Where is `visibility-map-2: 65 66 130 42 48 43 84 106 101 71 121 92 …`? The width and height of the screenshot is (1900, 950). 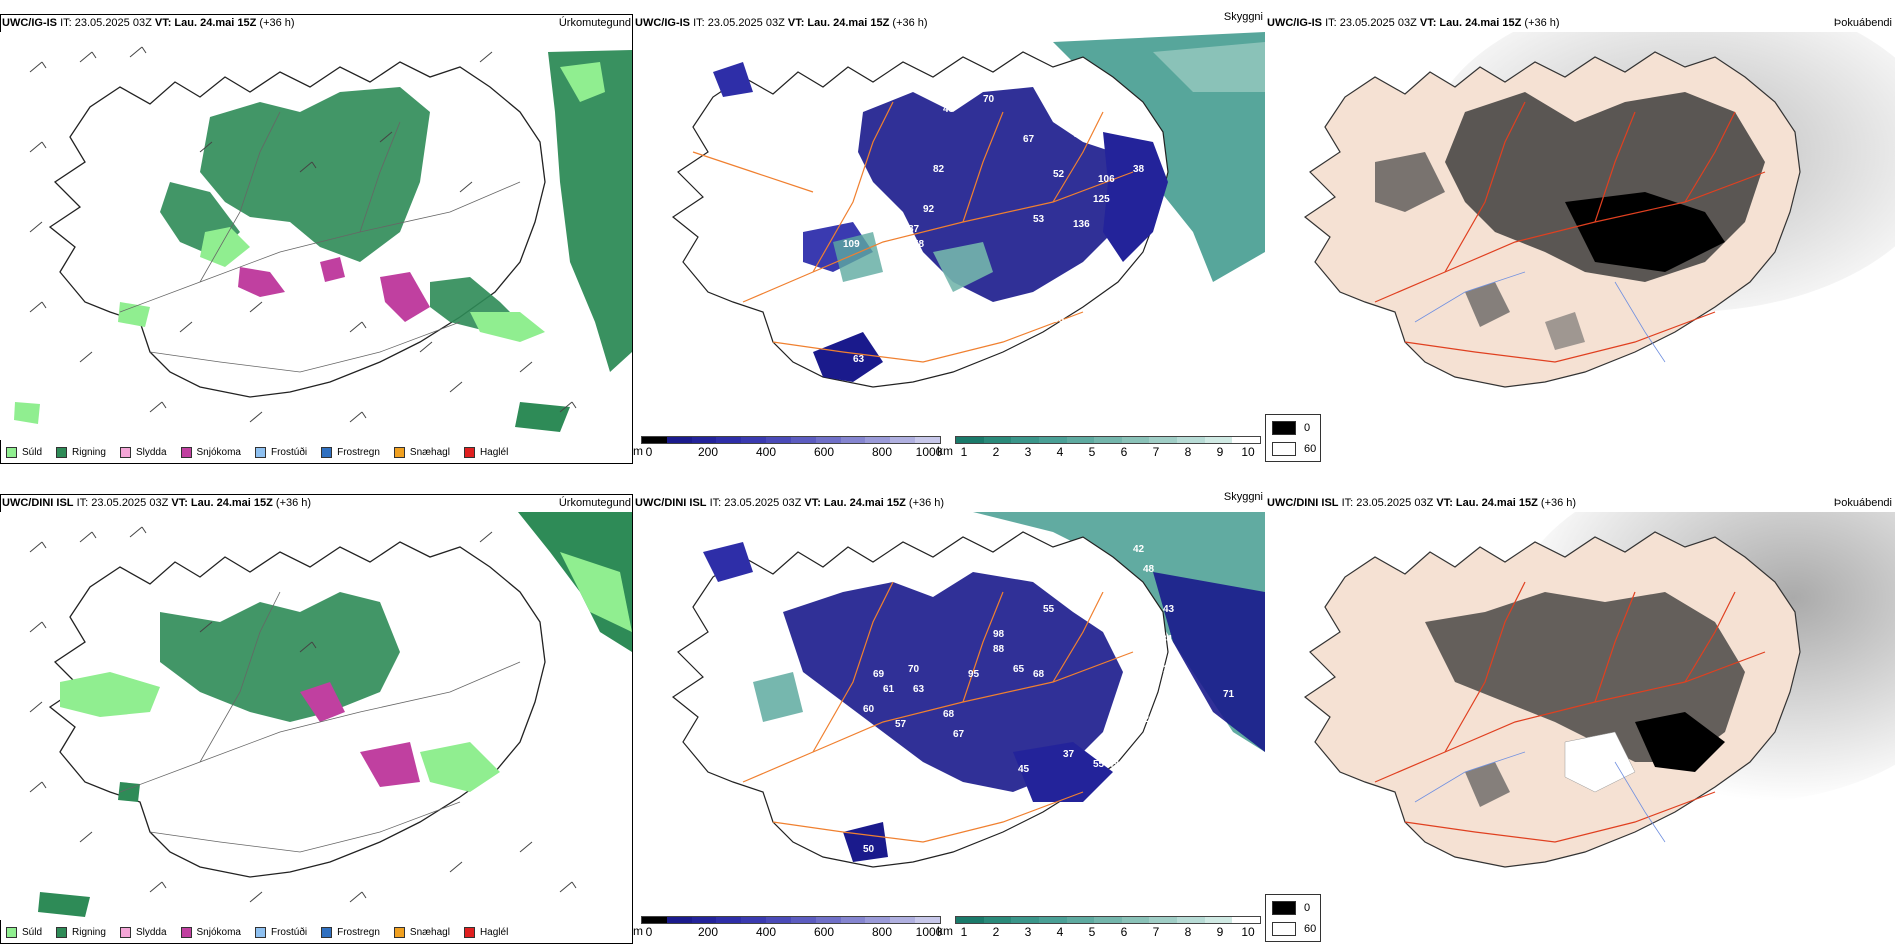 visibility-map-2: 65 66 130 42 48 43 84 106 101 71 121 92 … is located at coordinates (949, 712).